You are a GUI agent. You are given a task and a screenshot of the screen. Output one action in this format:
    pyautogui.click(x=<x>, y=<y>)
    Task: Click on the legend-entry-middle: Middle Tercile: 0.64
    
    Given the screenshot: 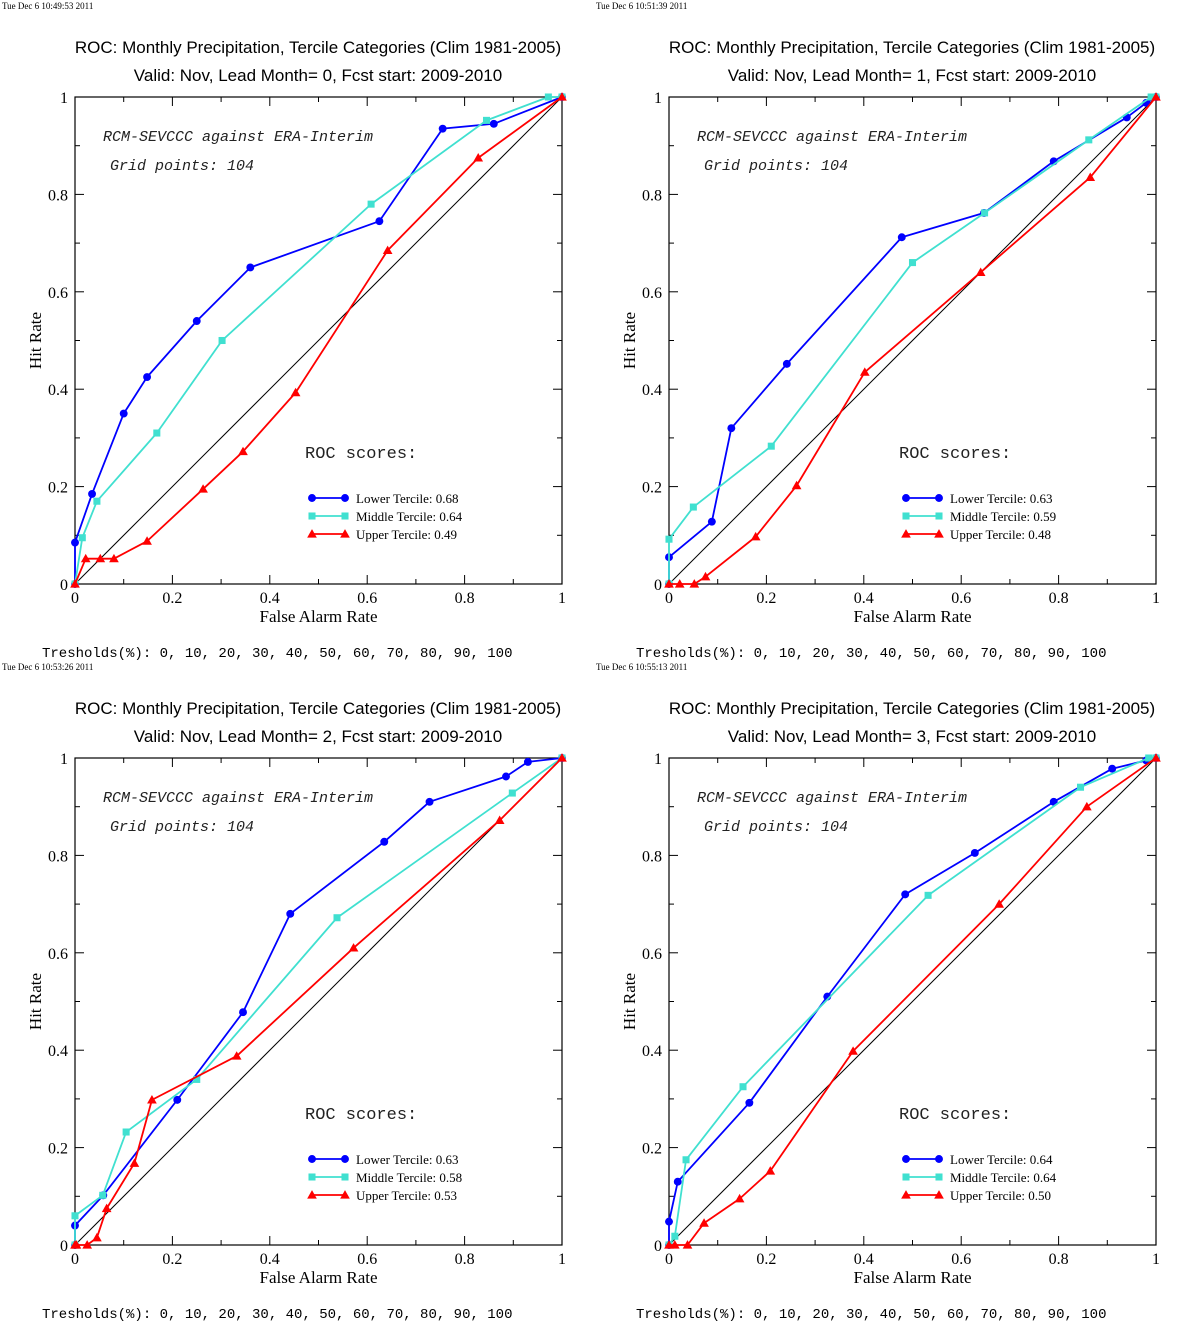 What is the action you would take?
    pyautogui.click(x=979, y=1177)
    